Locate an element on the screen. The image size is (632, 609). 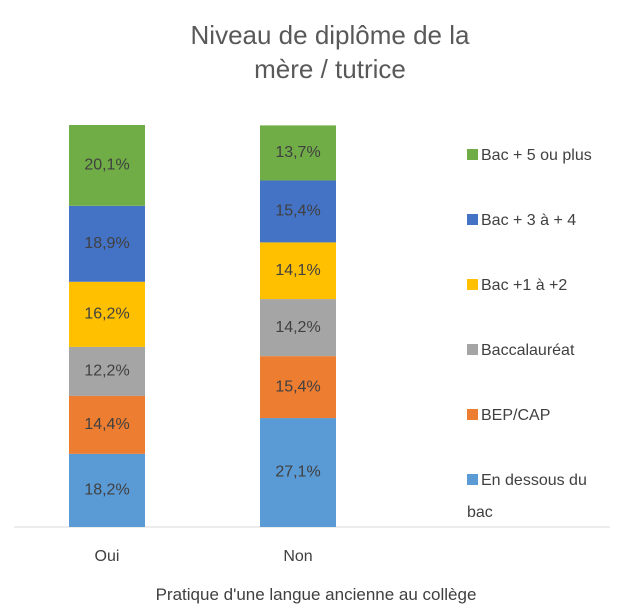
legend-label: En dessous du bac is located at coordinates (527, 496).